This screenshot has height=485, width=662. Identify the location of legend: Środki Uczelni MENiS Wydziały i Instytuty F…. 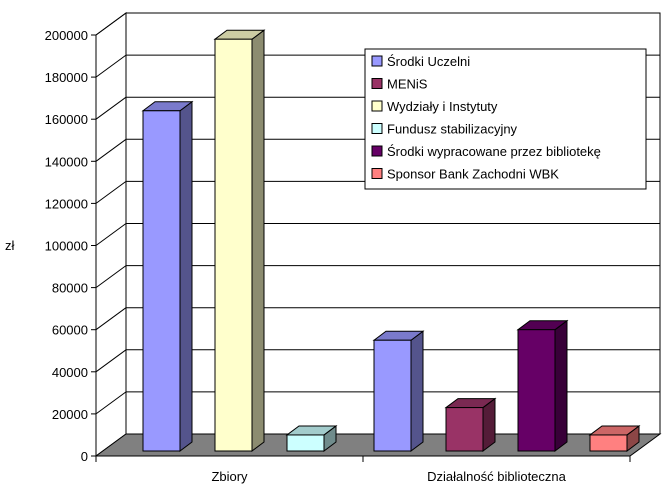
(505, 119).